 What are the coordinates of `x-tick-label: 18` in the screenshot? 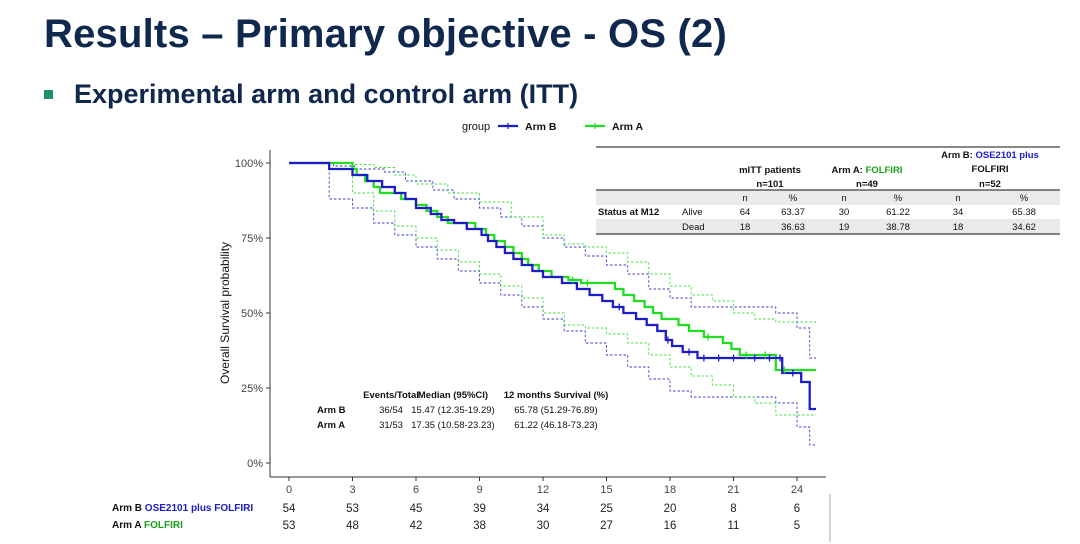 It's located at (670, 490).